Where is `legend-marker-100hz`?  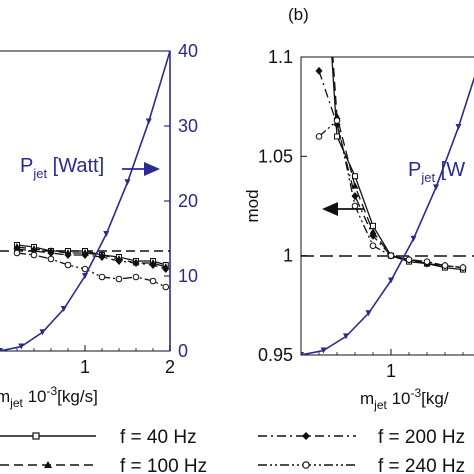 legend-marker-100hz is located at coordinates (48, 464).